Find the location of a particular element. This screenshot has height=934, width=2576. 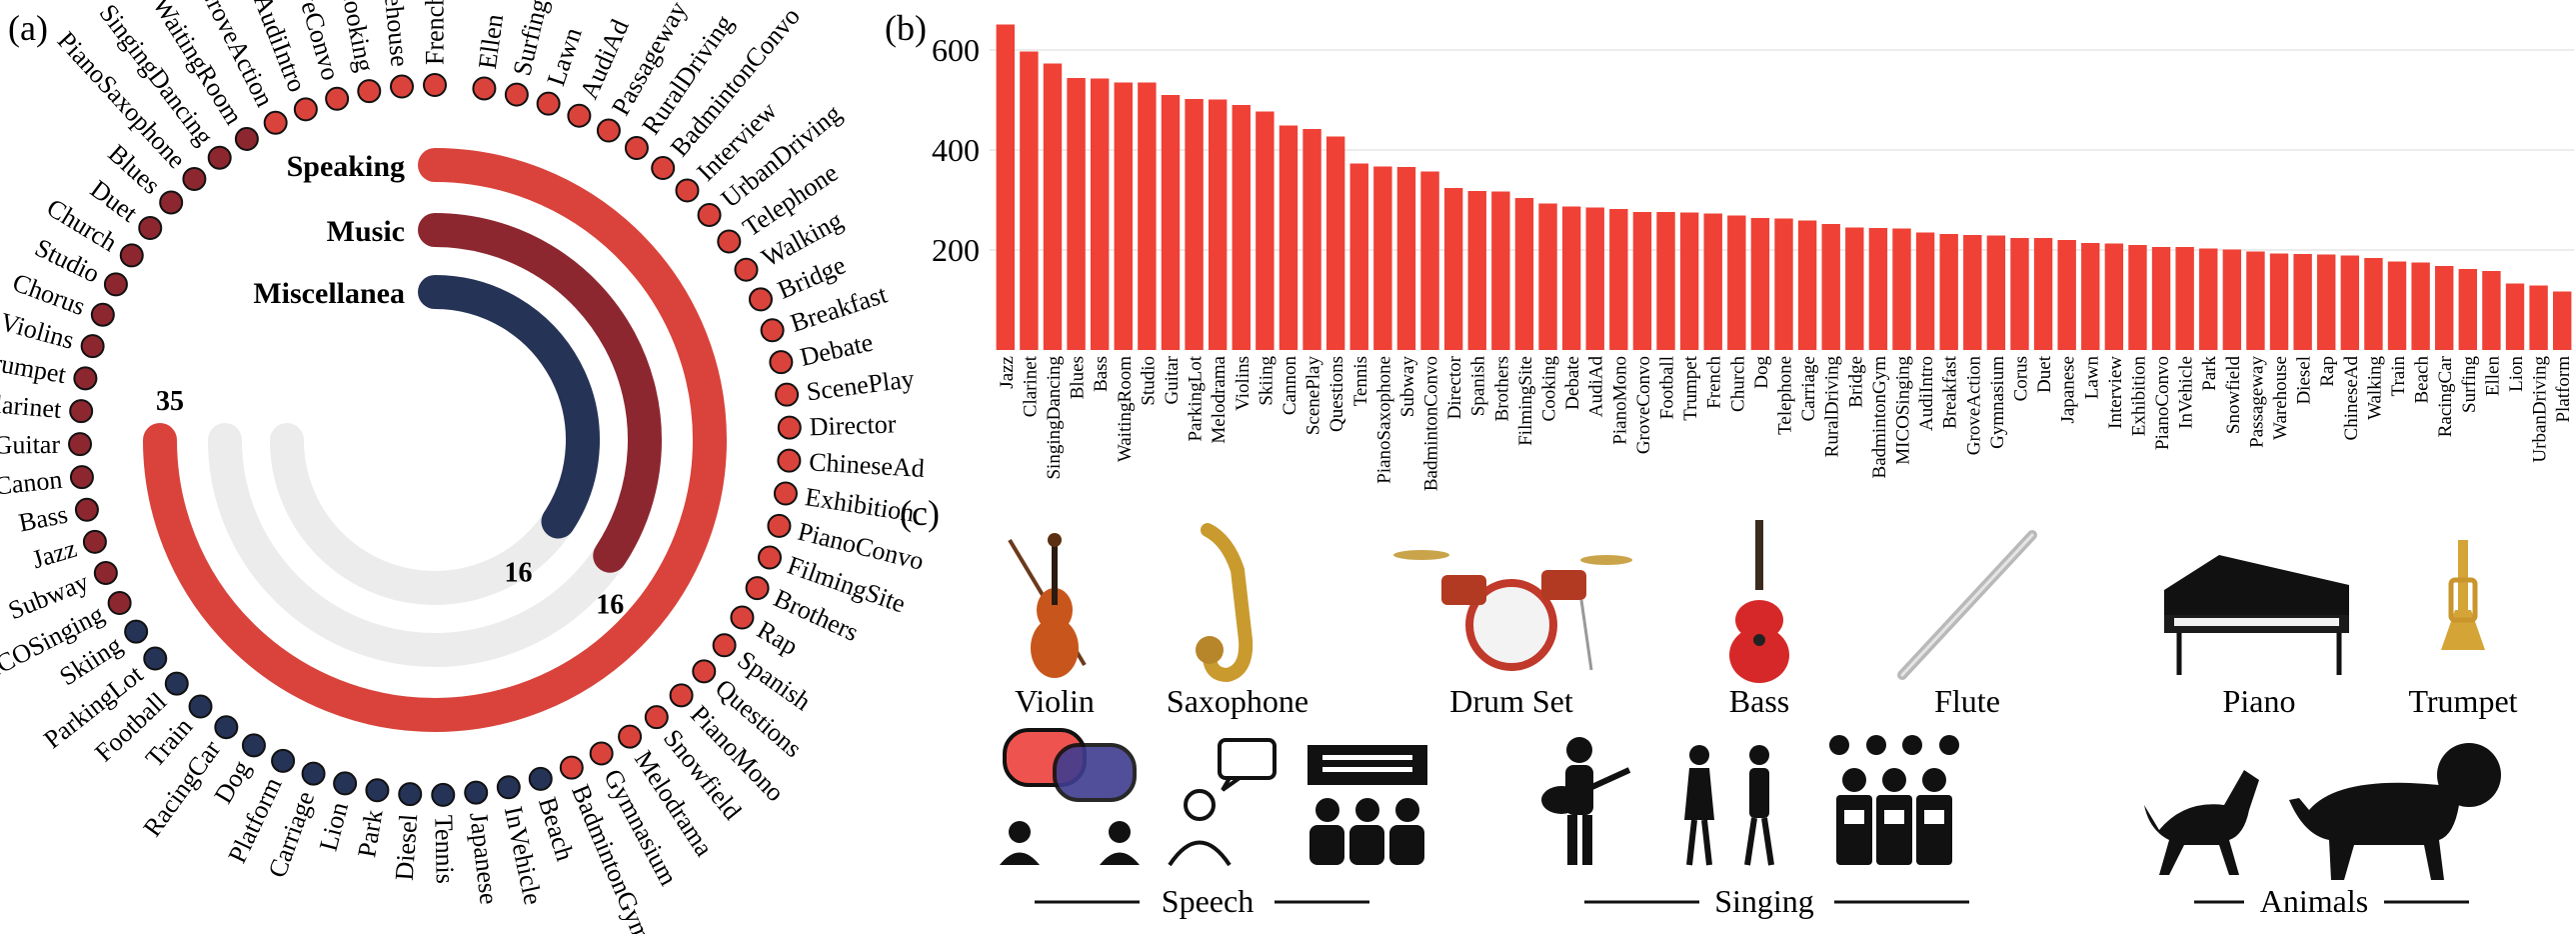

instrument-label-flute: Flute is located at coordinates (1967, 701).